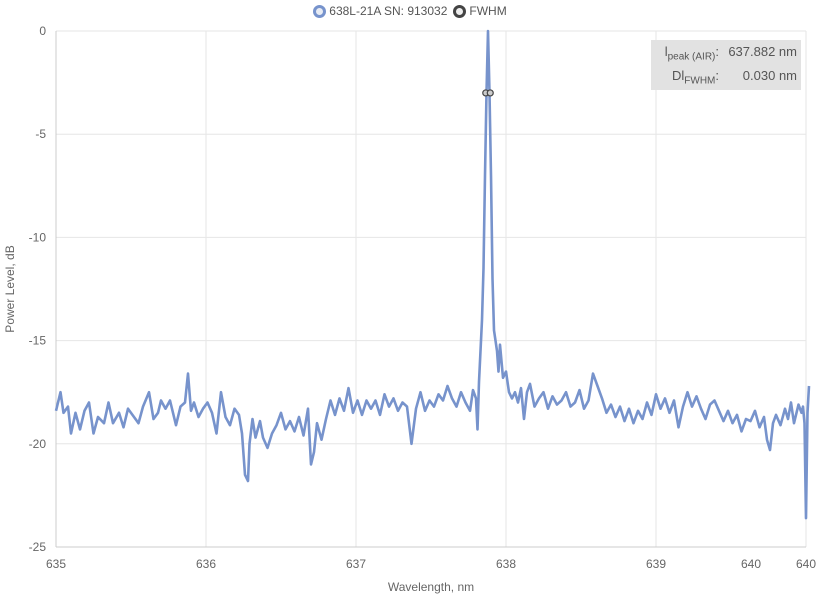 The image size is (820, 600). Describe the element at coordinates (388, 11) in the screenshot. I see `legend-series-label: 638L-21A SN: 913032` at that location.